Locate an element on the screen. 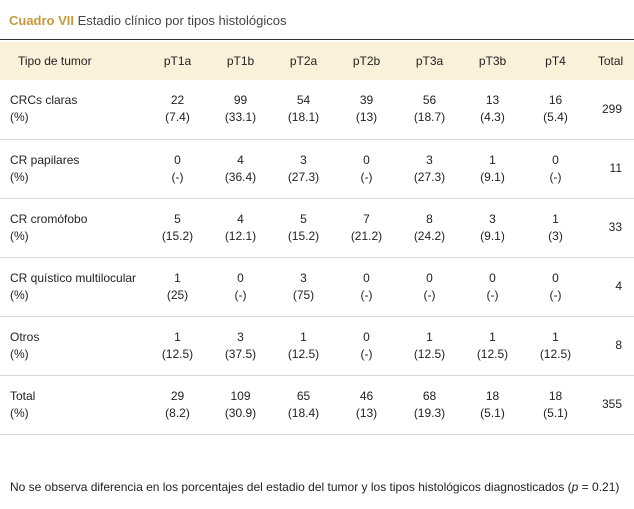 The height and width of the screenshot is (509, 634). cell-count: 8 is located at coordinates (429, 218).